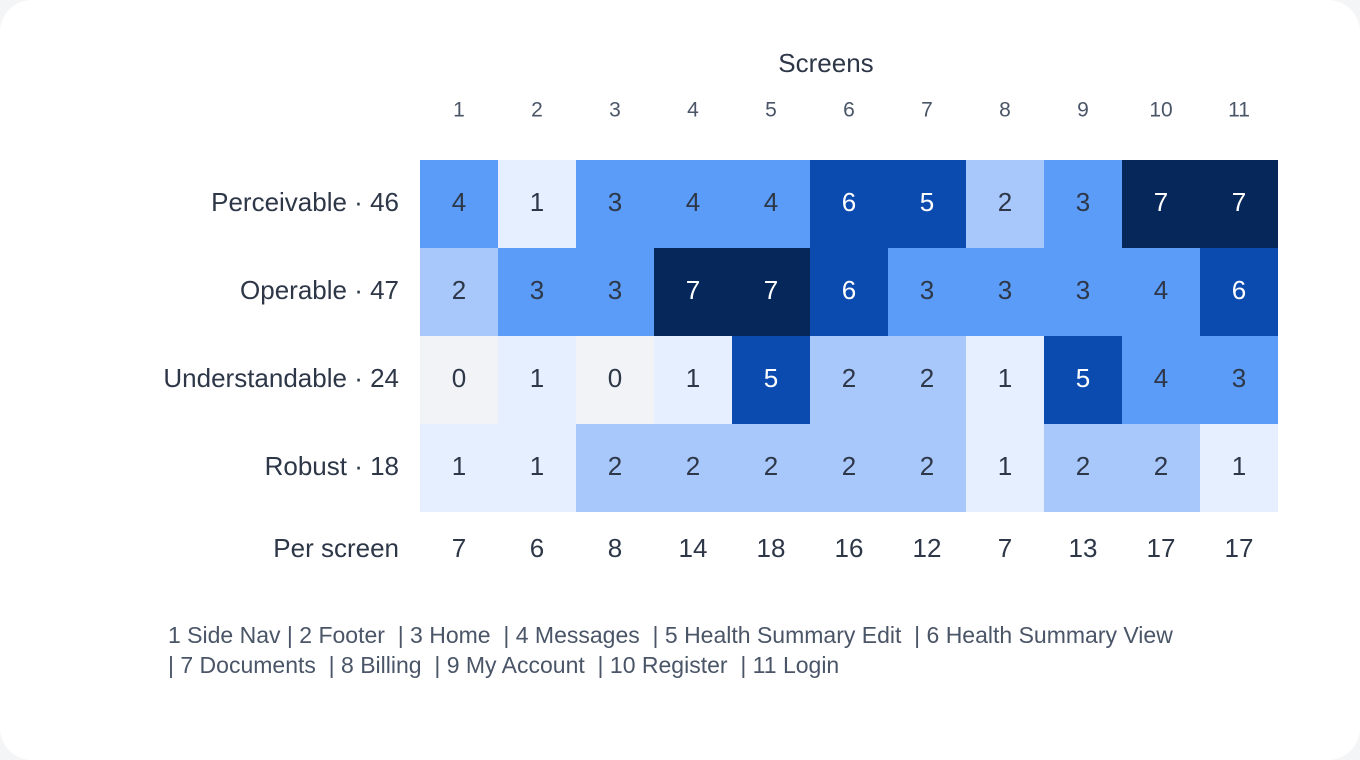  I want to click on row-label: Robust · 18, so click(332, 466).